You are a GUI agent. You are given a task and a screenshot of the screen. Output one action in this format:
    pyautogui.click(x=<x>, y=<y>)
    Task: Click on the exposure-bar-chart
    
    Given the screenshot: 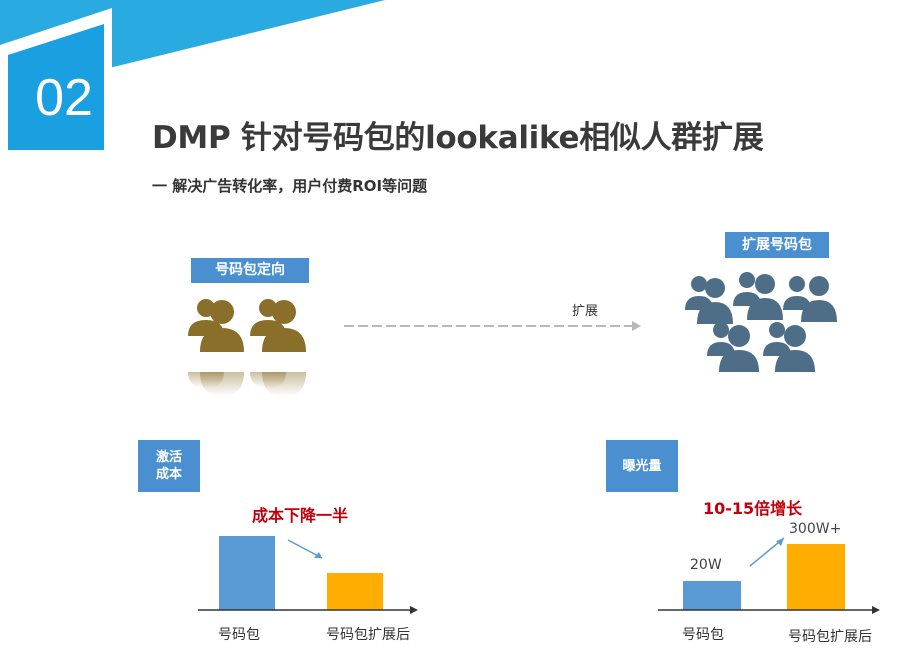 What is the action you would take?
    pyautogui.click(x=769, y=575)
    